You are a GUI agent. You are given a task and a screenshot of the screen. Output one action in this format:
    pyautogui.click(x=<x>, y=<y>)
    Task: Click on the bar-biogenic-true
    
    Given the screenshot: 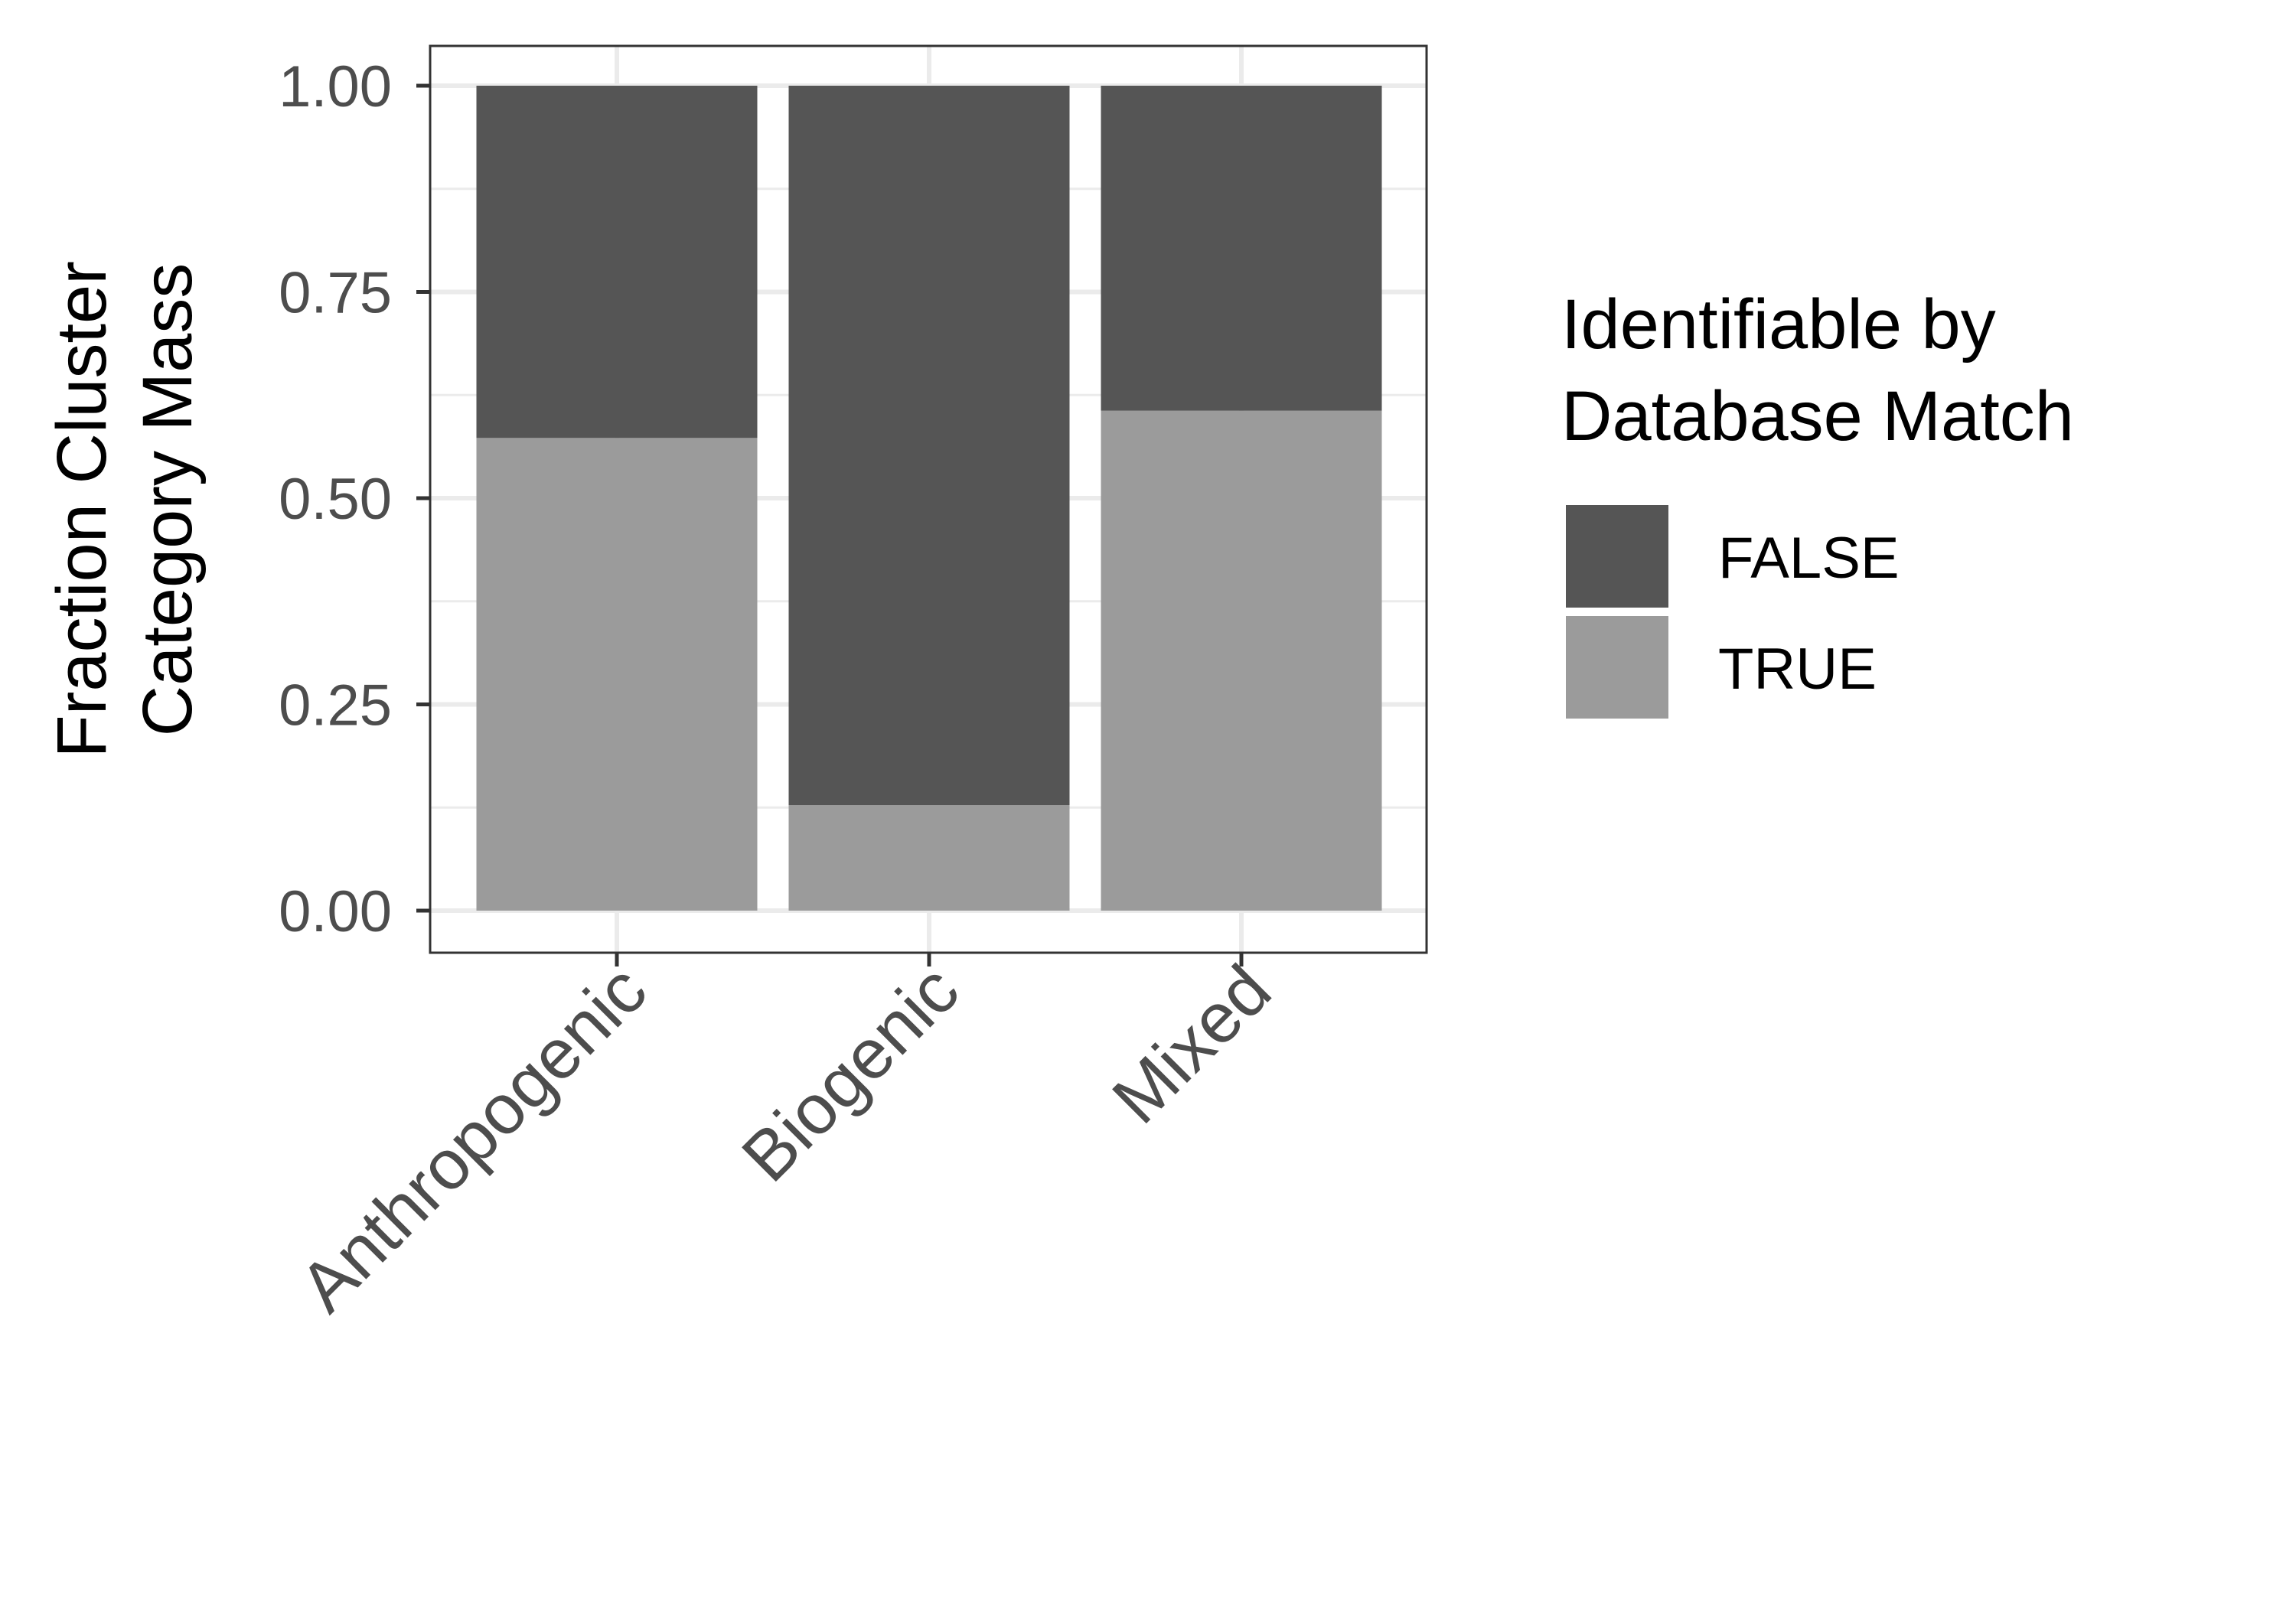 What is the action you would take?
    pyautogui.click(x=929, y=858)
    